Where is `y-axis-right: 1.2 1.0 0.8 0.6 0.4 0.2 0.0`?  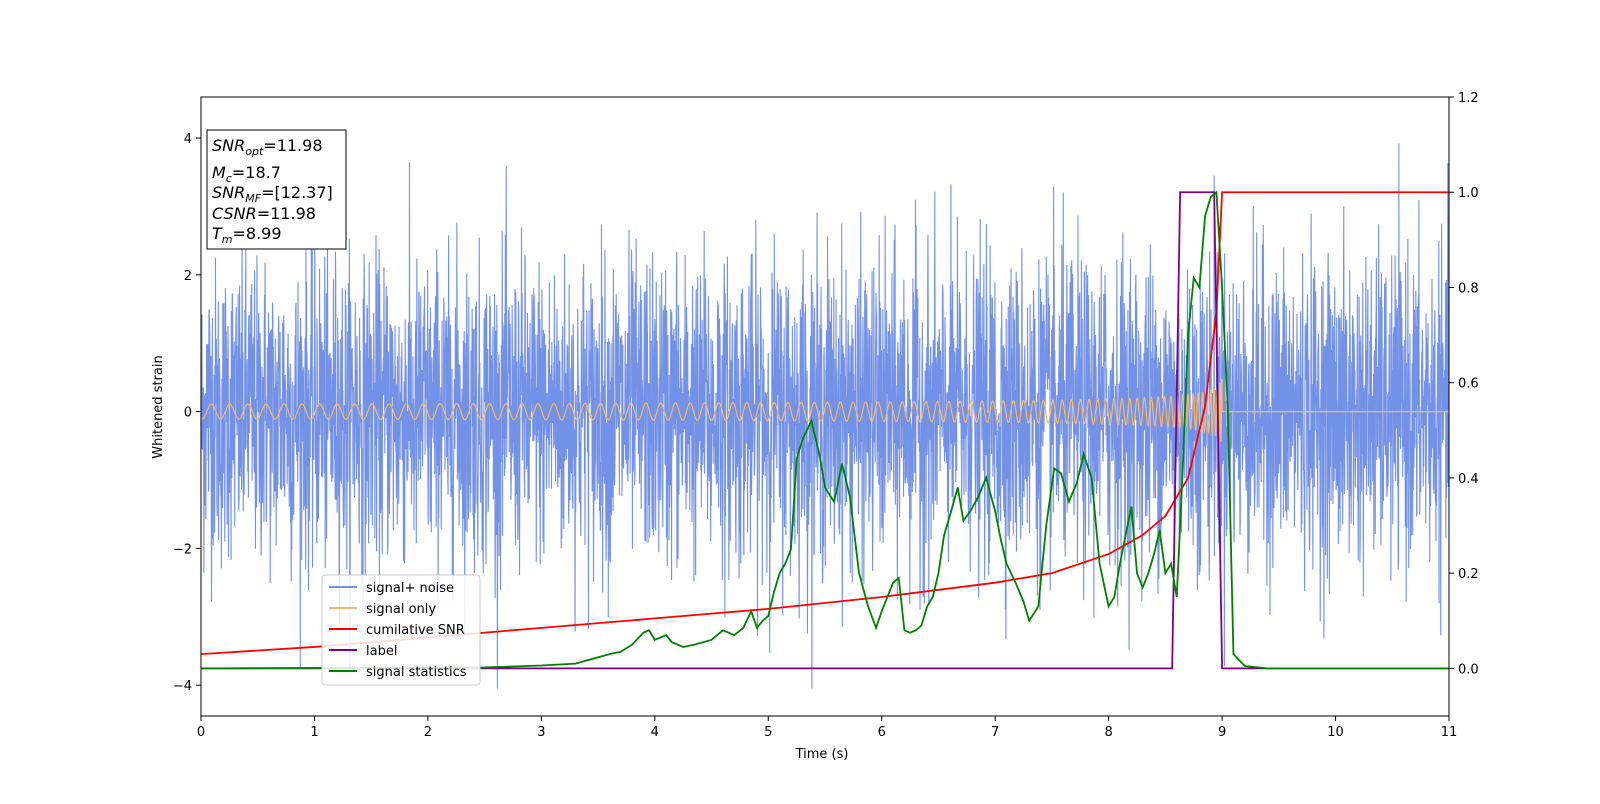 y-axis-right: 1.2 1.0 0.8 0.6 0.4 0.2 0.0 is located at coordinates (1464, 384).